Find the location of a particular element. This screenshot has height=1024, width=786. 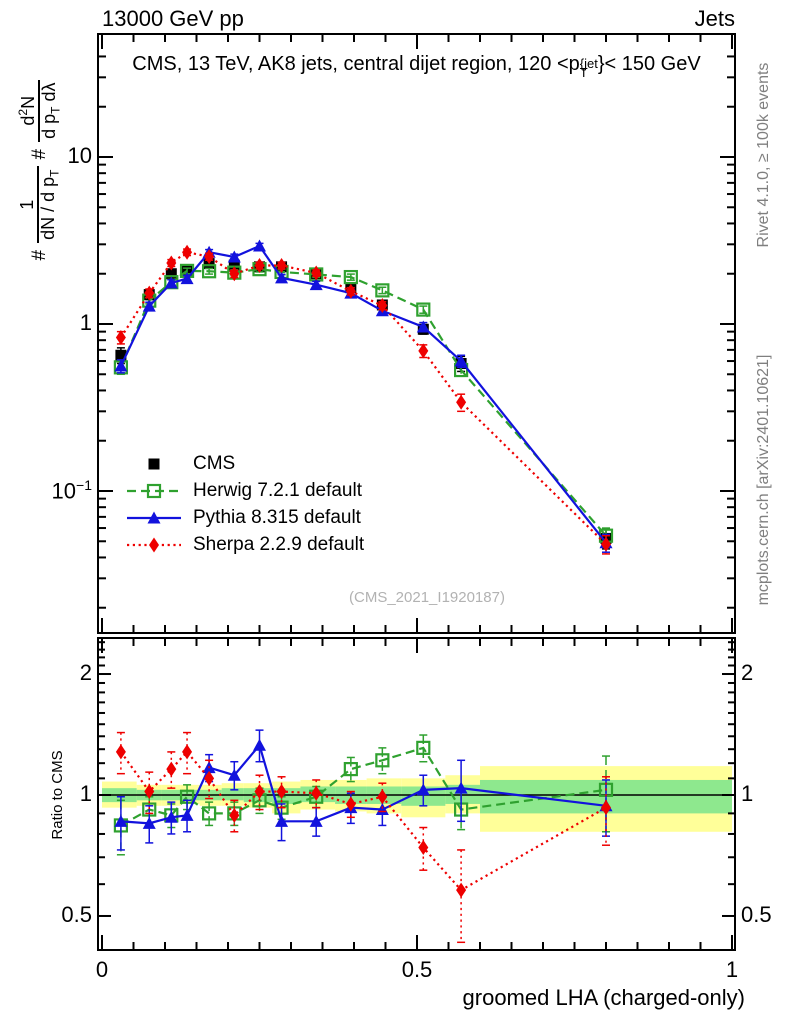

legend-marker-pythia-icon is located at coordinates (154, 517).